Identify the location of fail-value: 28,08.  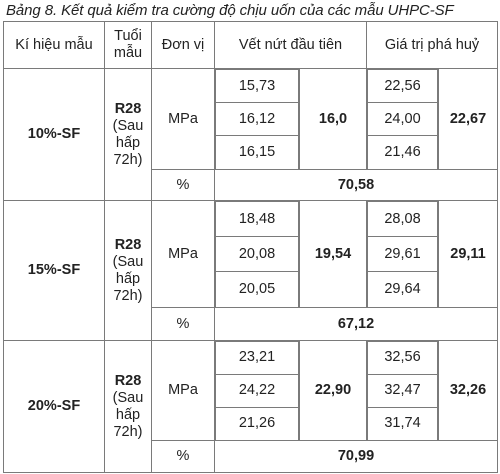
(403, 219).